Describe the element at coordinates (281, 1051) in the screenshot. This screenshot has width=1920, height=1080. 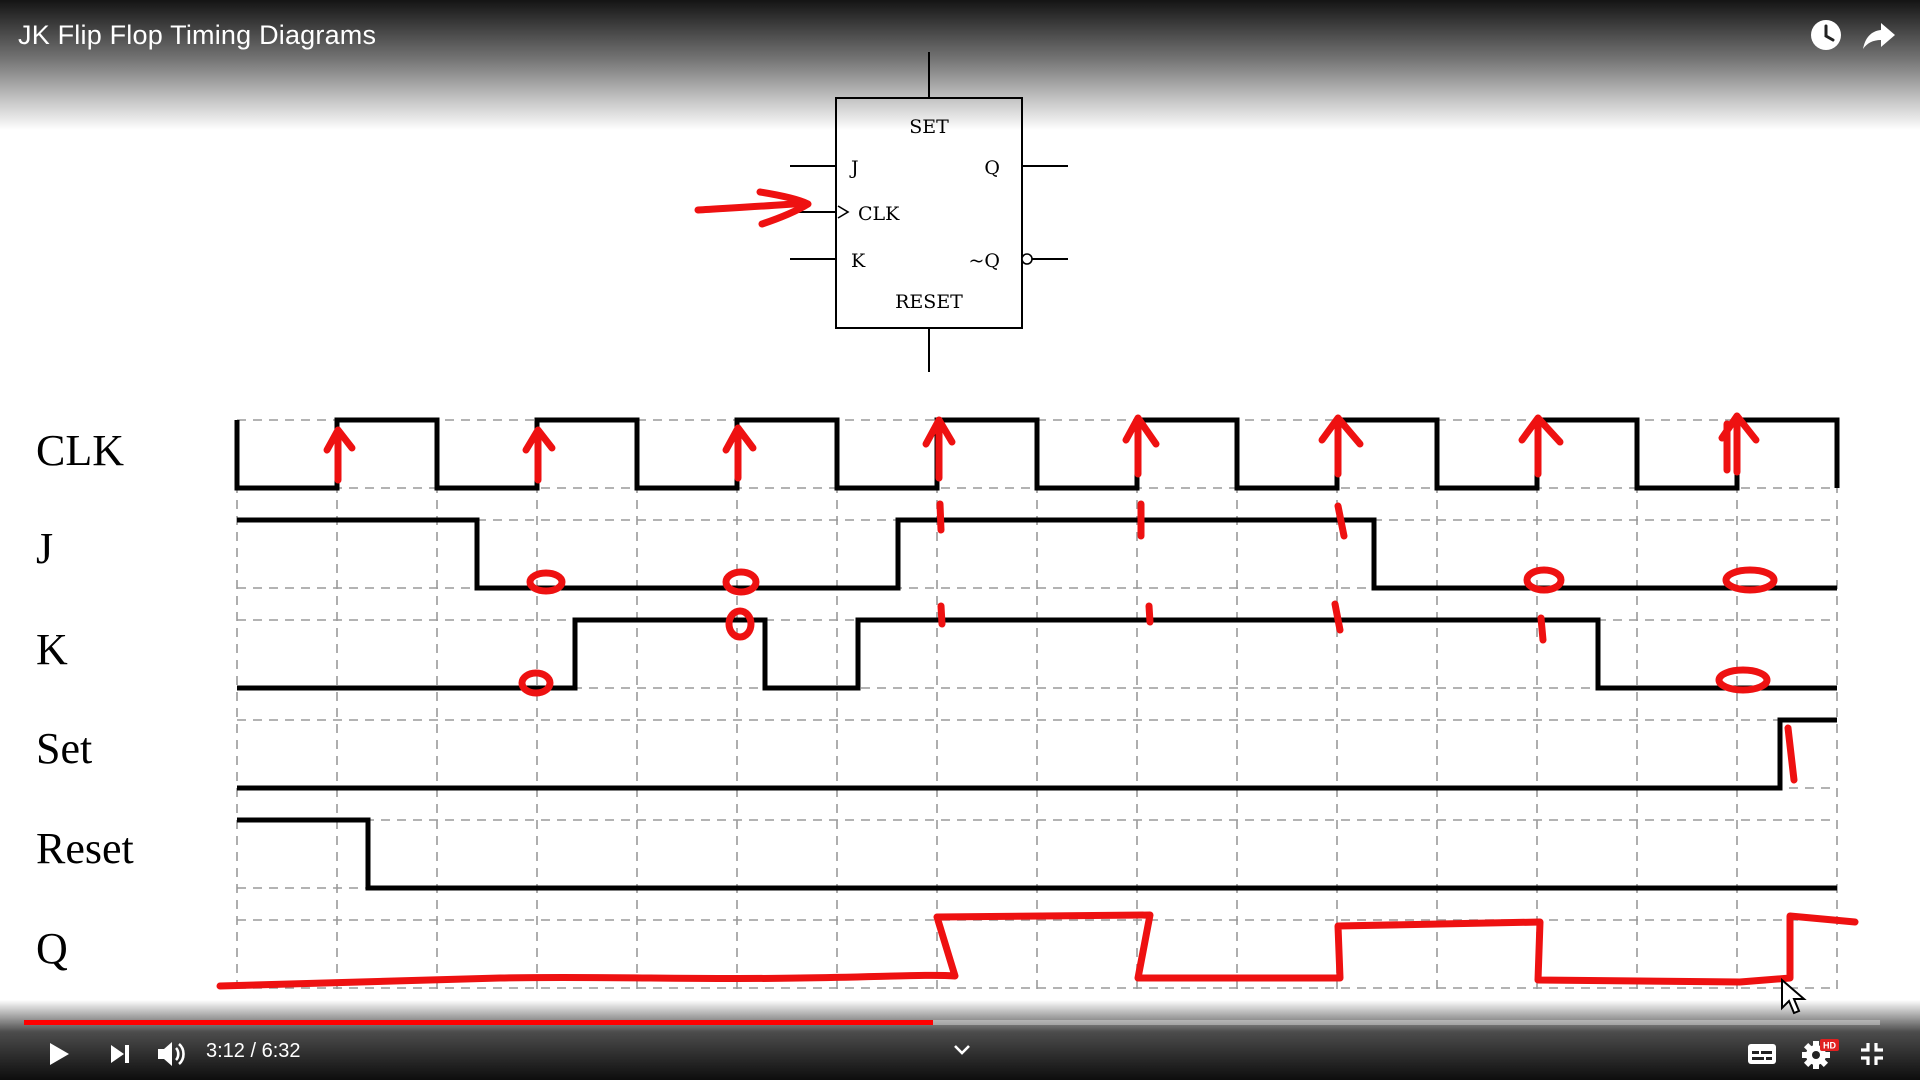
I see `total-time: 6:32` at that location.